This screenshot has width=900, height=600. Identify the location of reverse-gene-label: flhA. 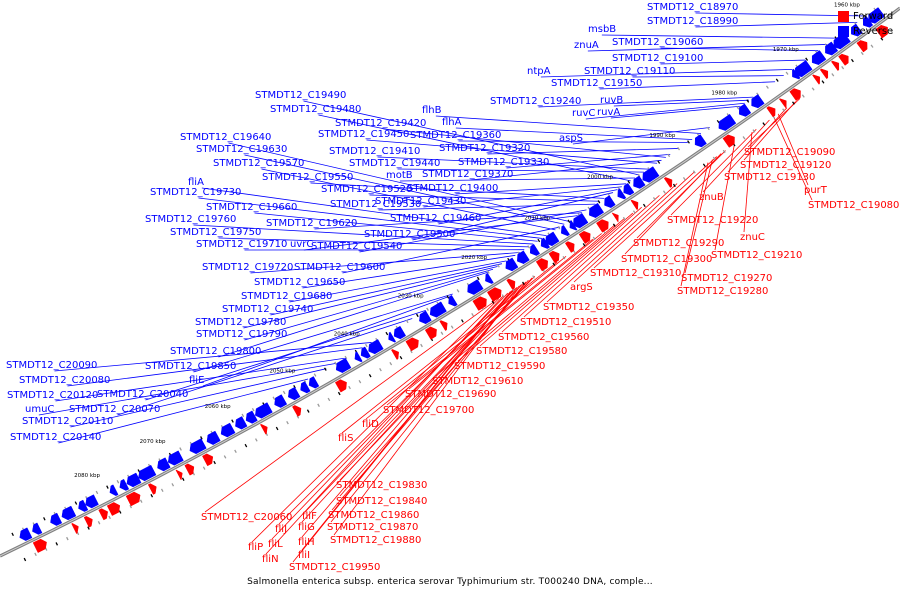
(452, 122).